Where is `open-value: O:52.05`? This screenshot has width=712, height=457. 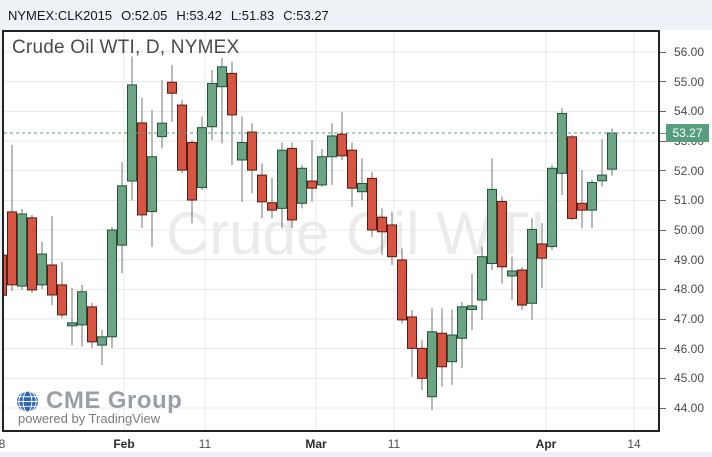
open-value: O:52.05 is located at coordinates (144, 15).